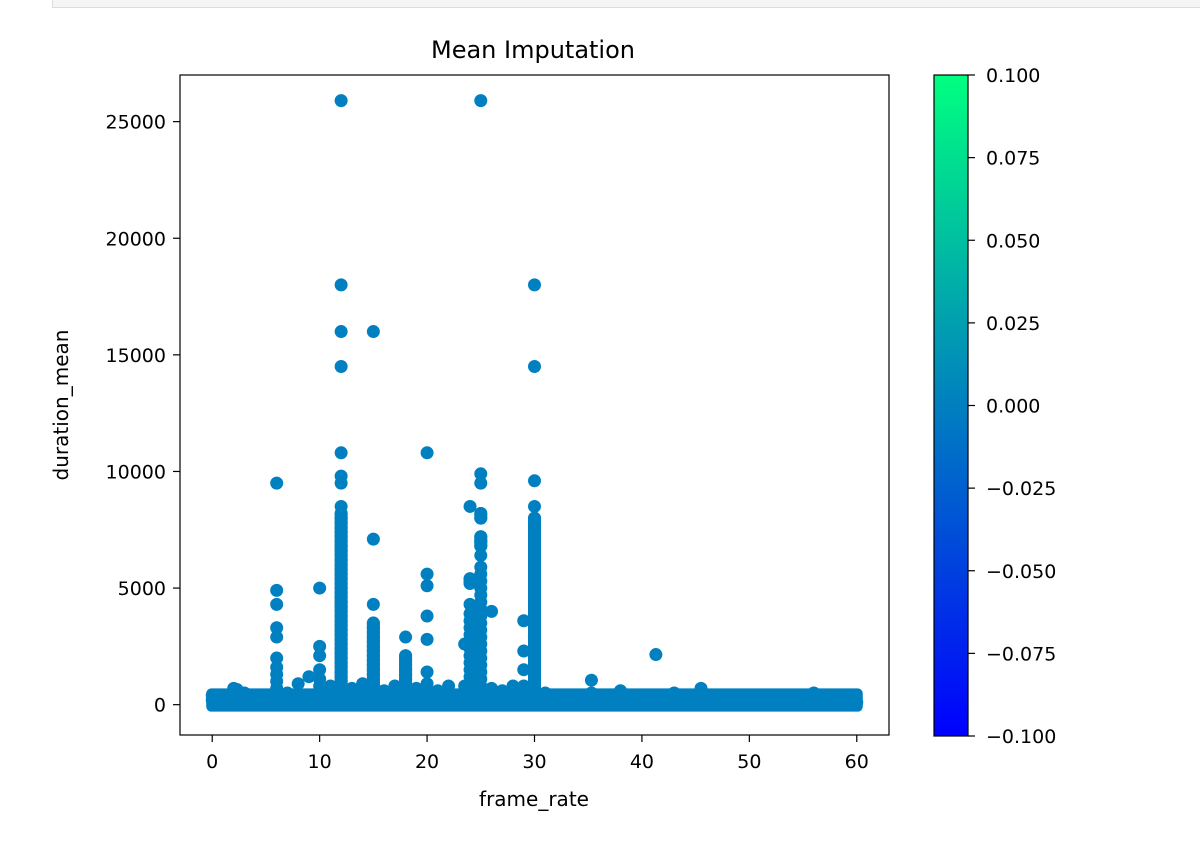 The width and height of the screenshot is (1200, 855). Describe the element at coordinates (1021, 572) in the screenshot. I see `colorbar-tick-label: −0.050` at that location.